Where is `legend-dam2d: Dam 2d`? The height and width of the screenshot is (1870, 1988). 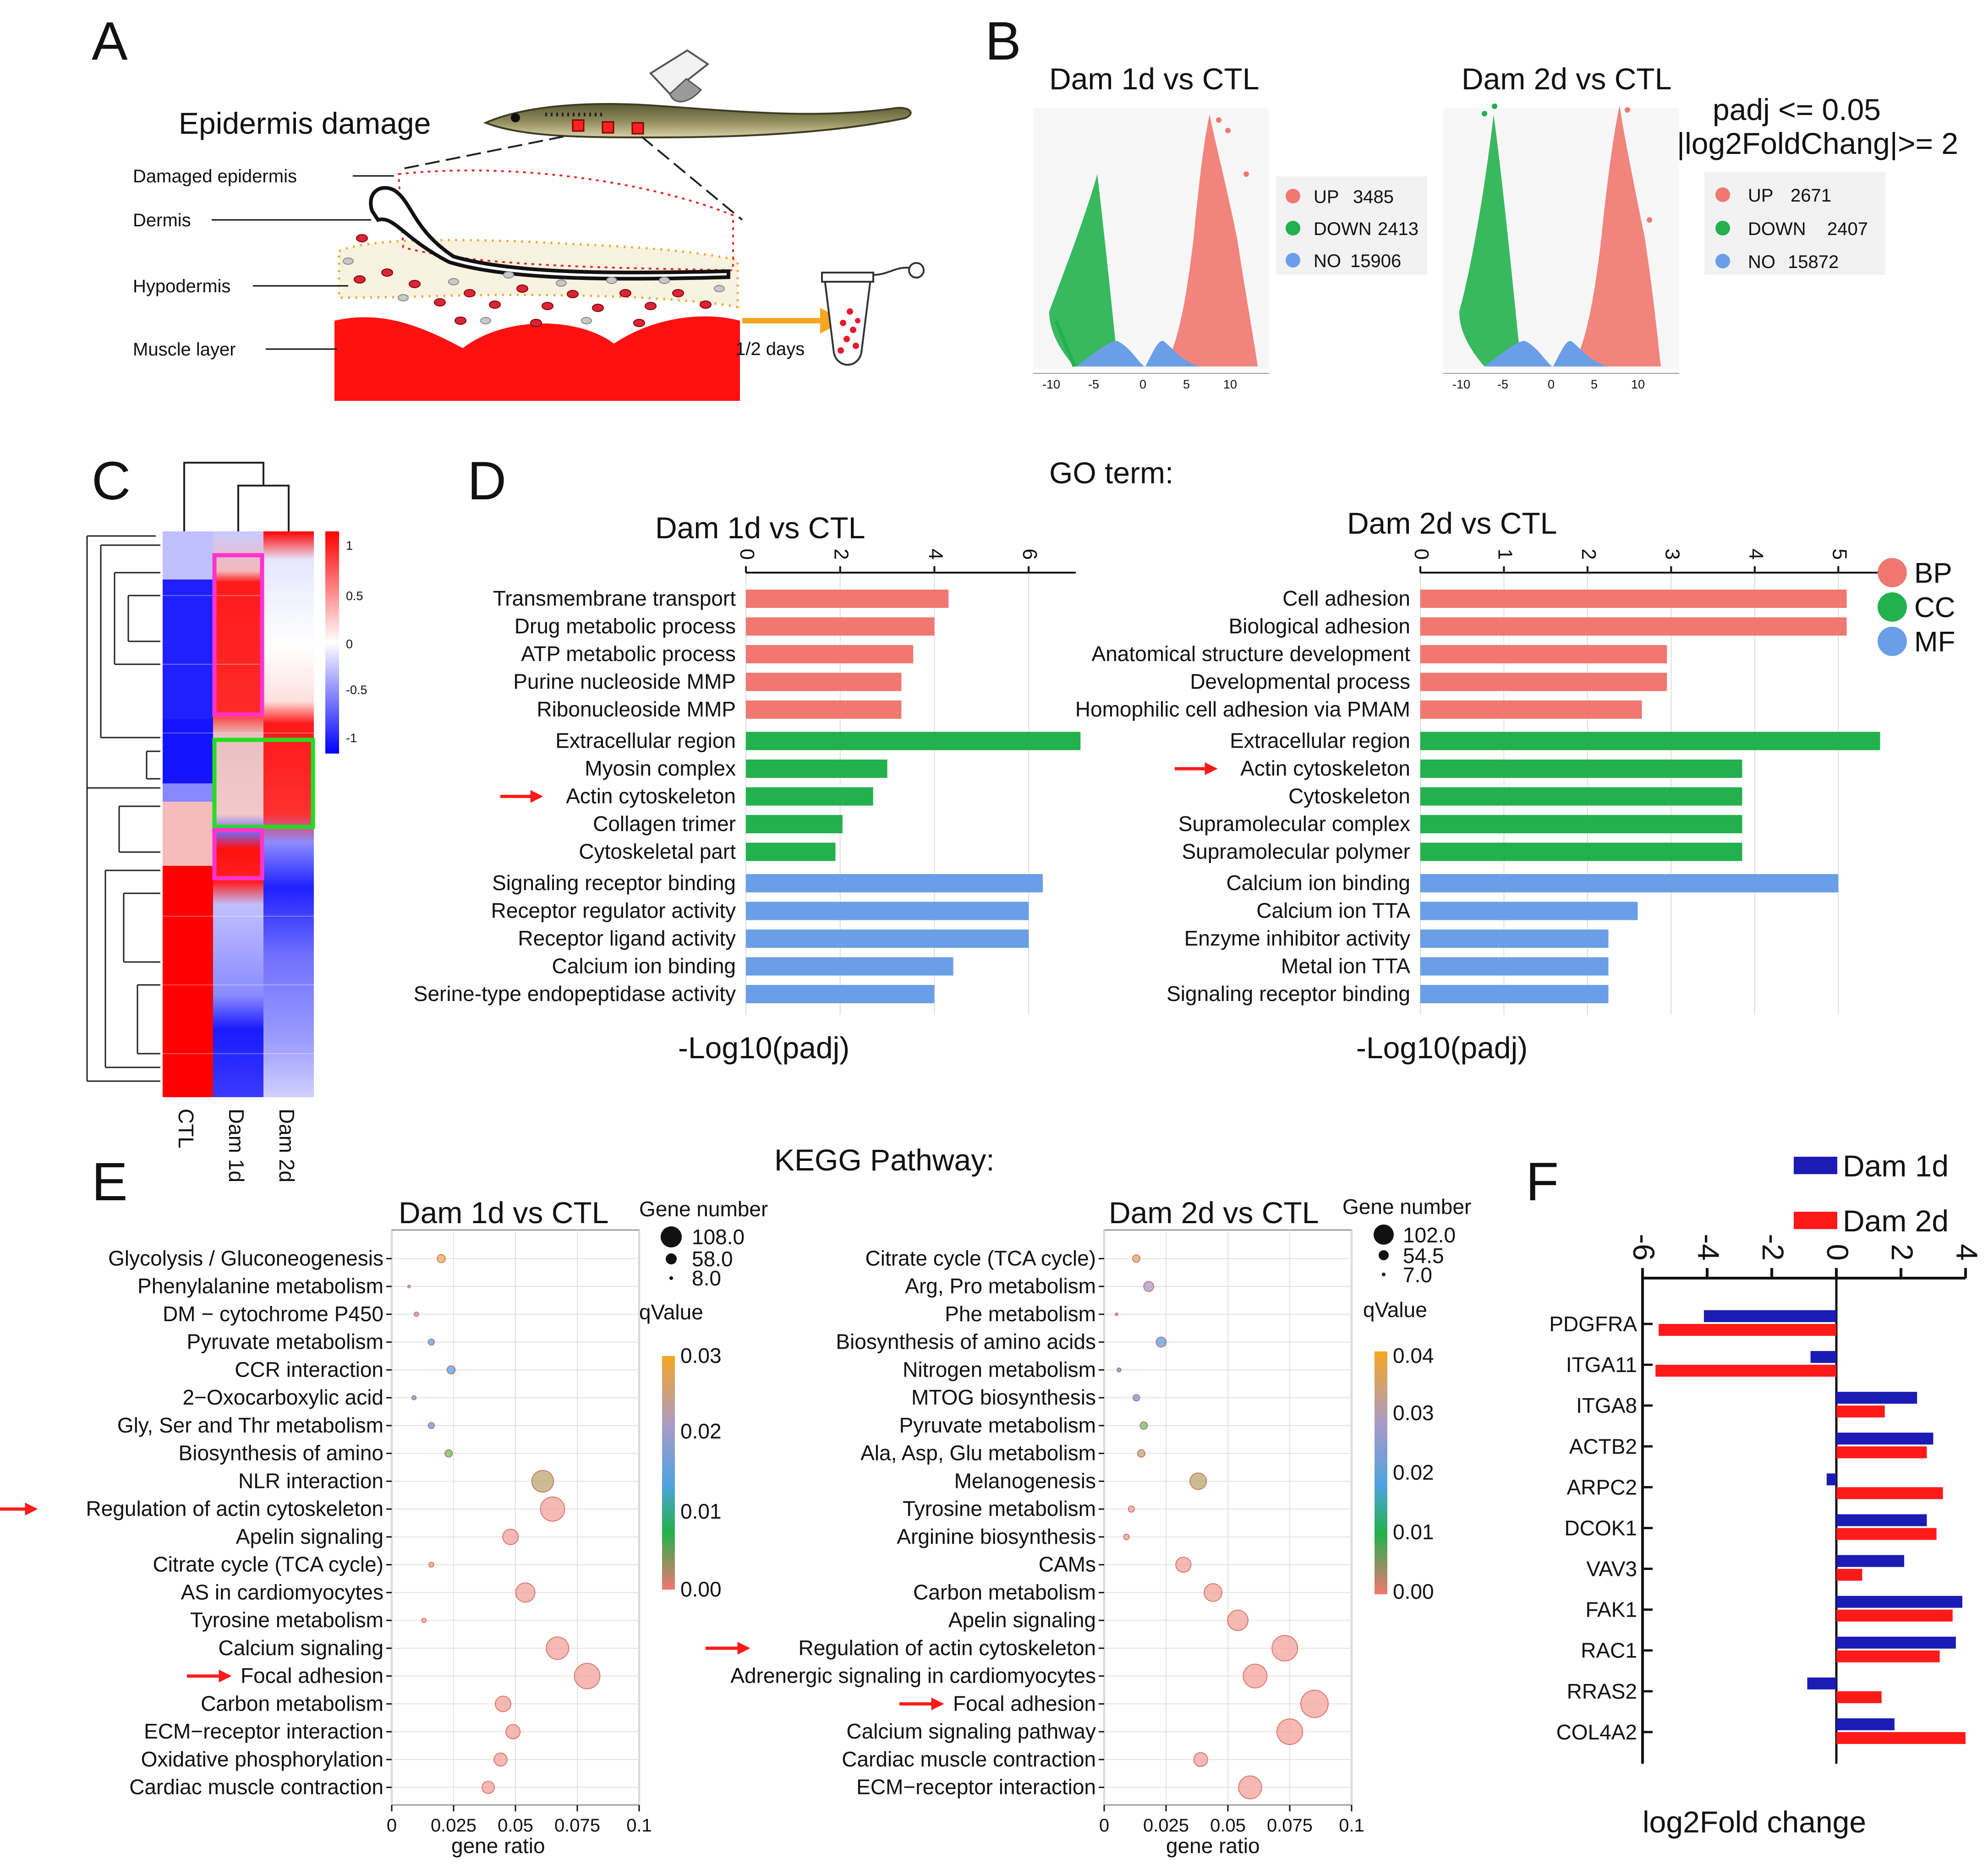 legend-dam2d: Dam 2d is located at coordinates (1896, 1221).